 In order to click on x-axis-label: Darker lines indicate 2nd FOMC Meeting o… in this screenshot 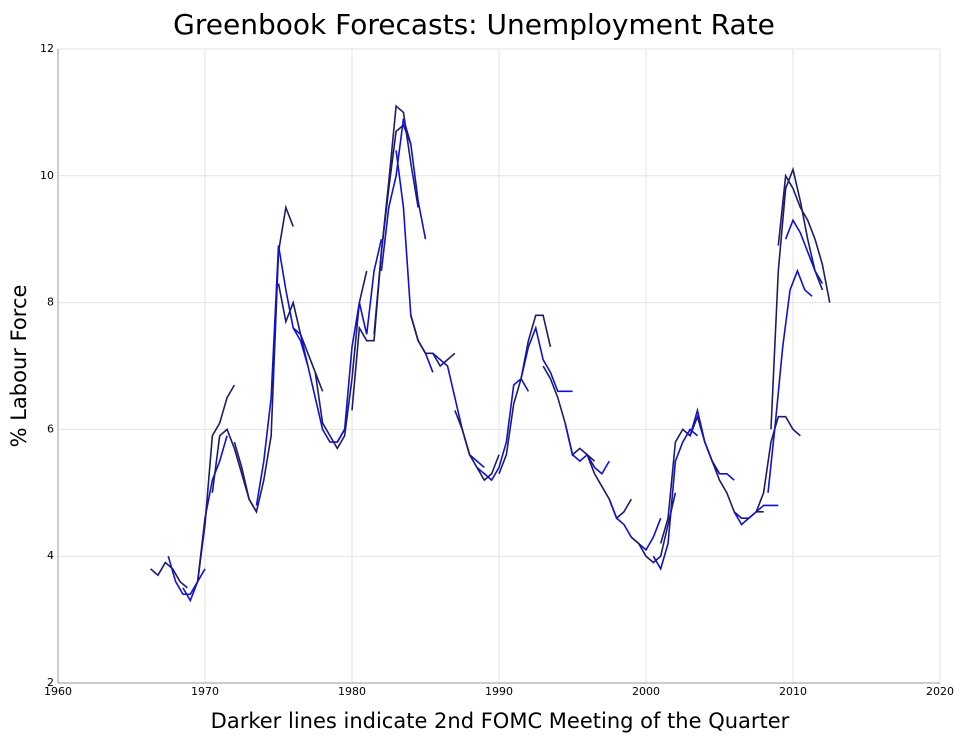, I will do `click(500, 721)`.